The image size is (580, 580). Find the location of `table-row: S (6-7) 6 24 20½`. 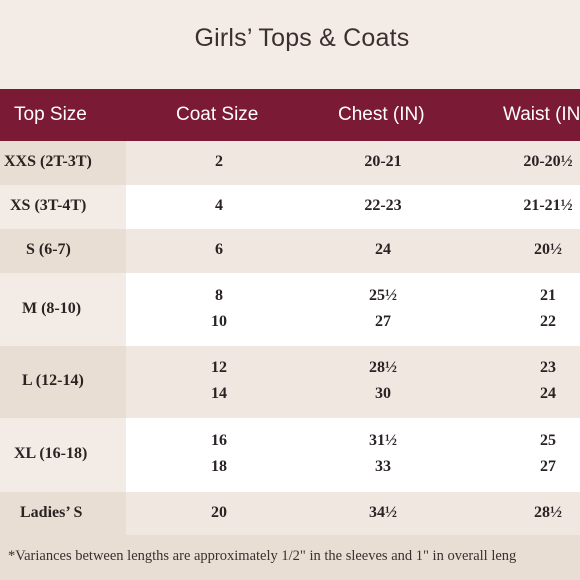

table-row: S (6-7) 6 24 20½ is located at coordinates (290, 251).